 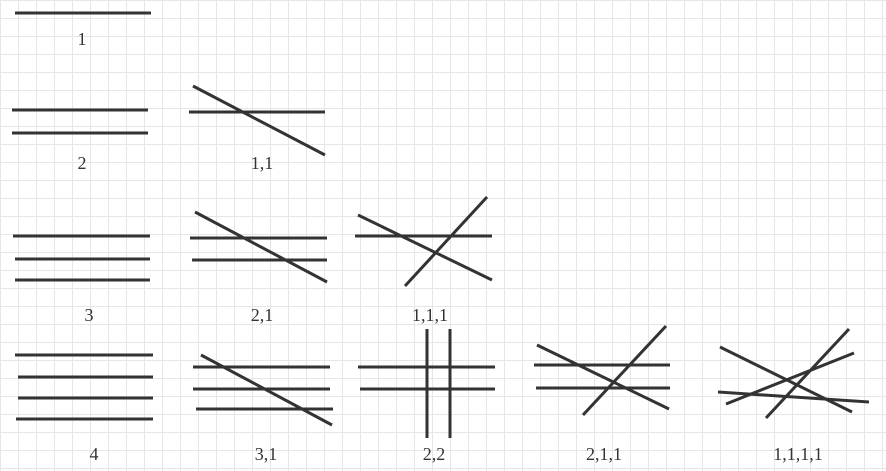 What do you see at coordinates (262, 315) in the screenshot?
I see `config-label: 2,1` at bounding box center [262, 315].